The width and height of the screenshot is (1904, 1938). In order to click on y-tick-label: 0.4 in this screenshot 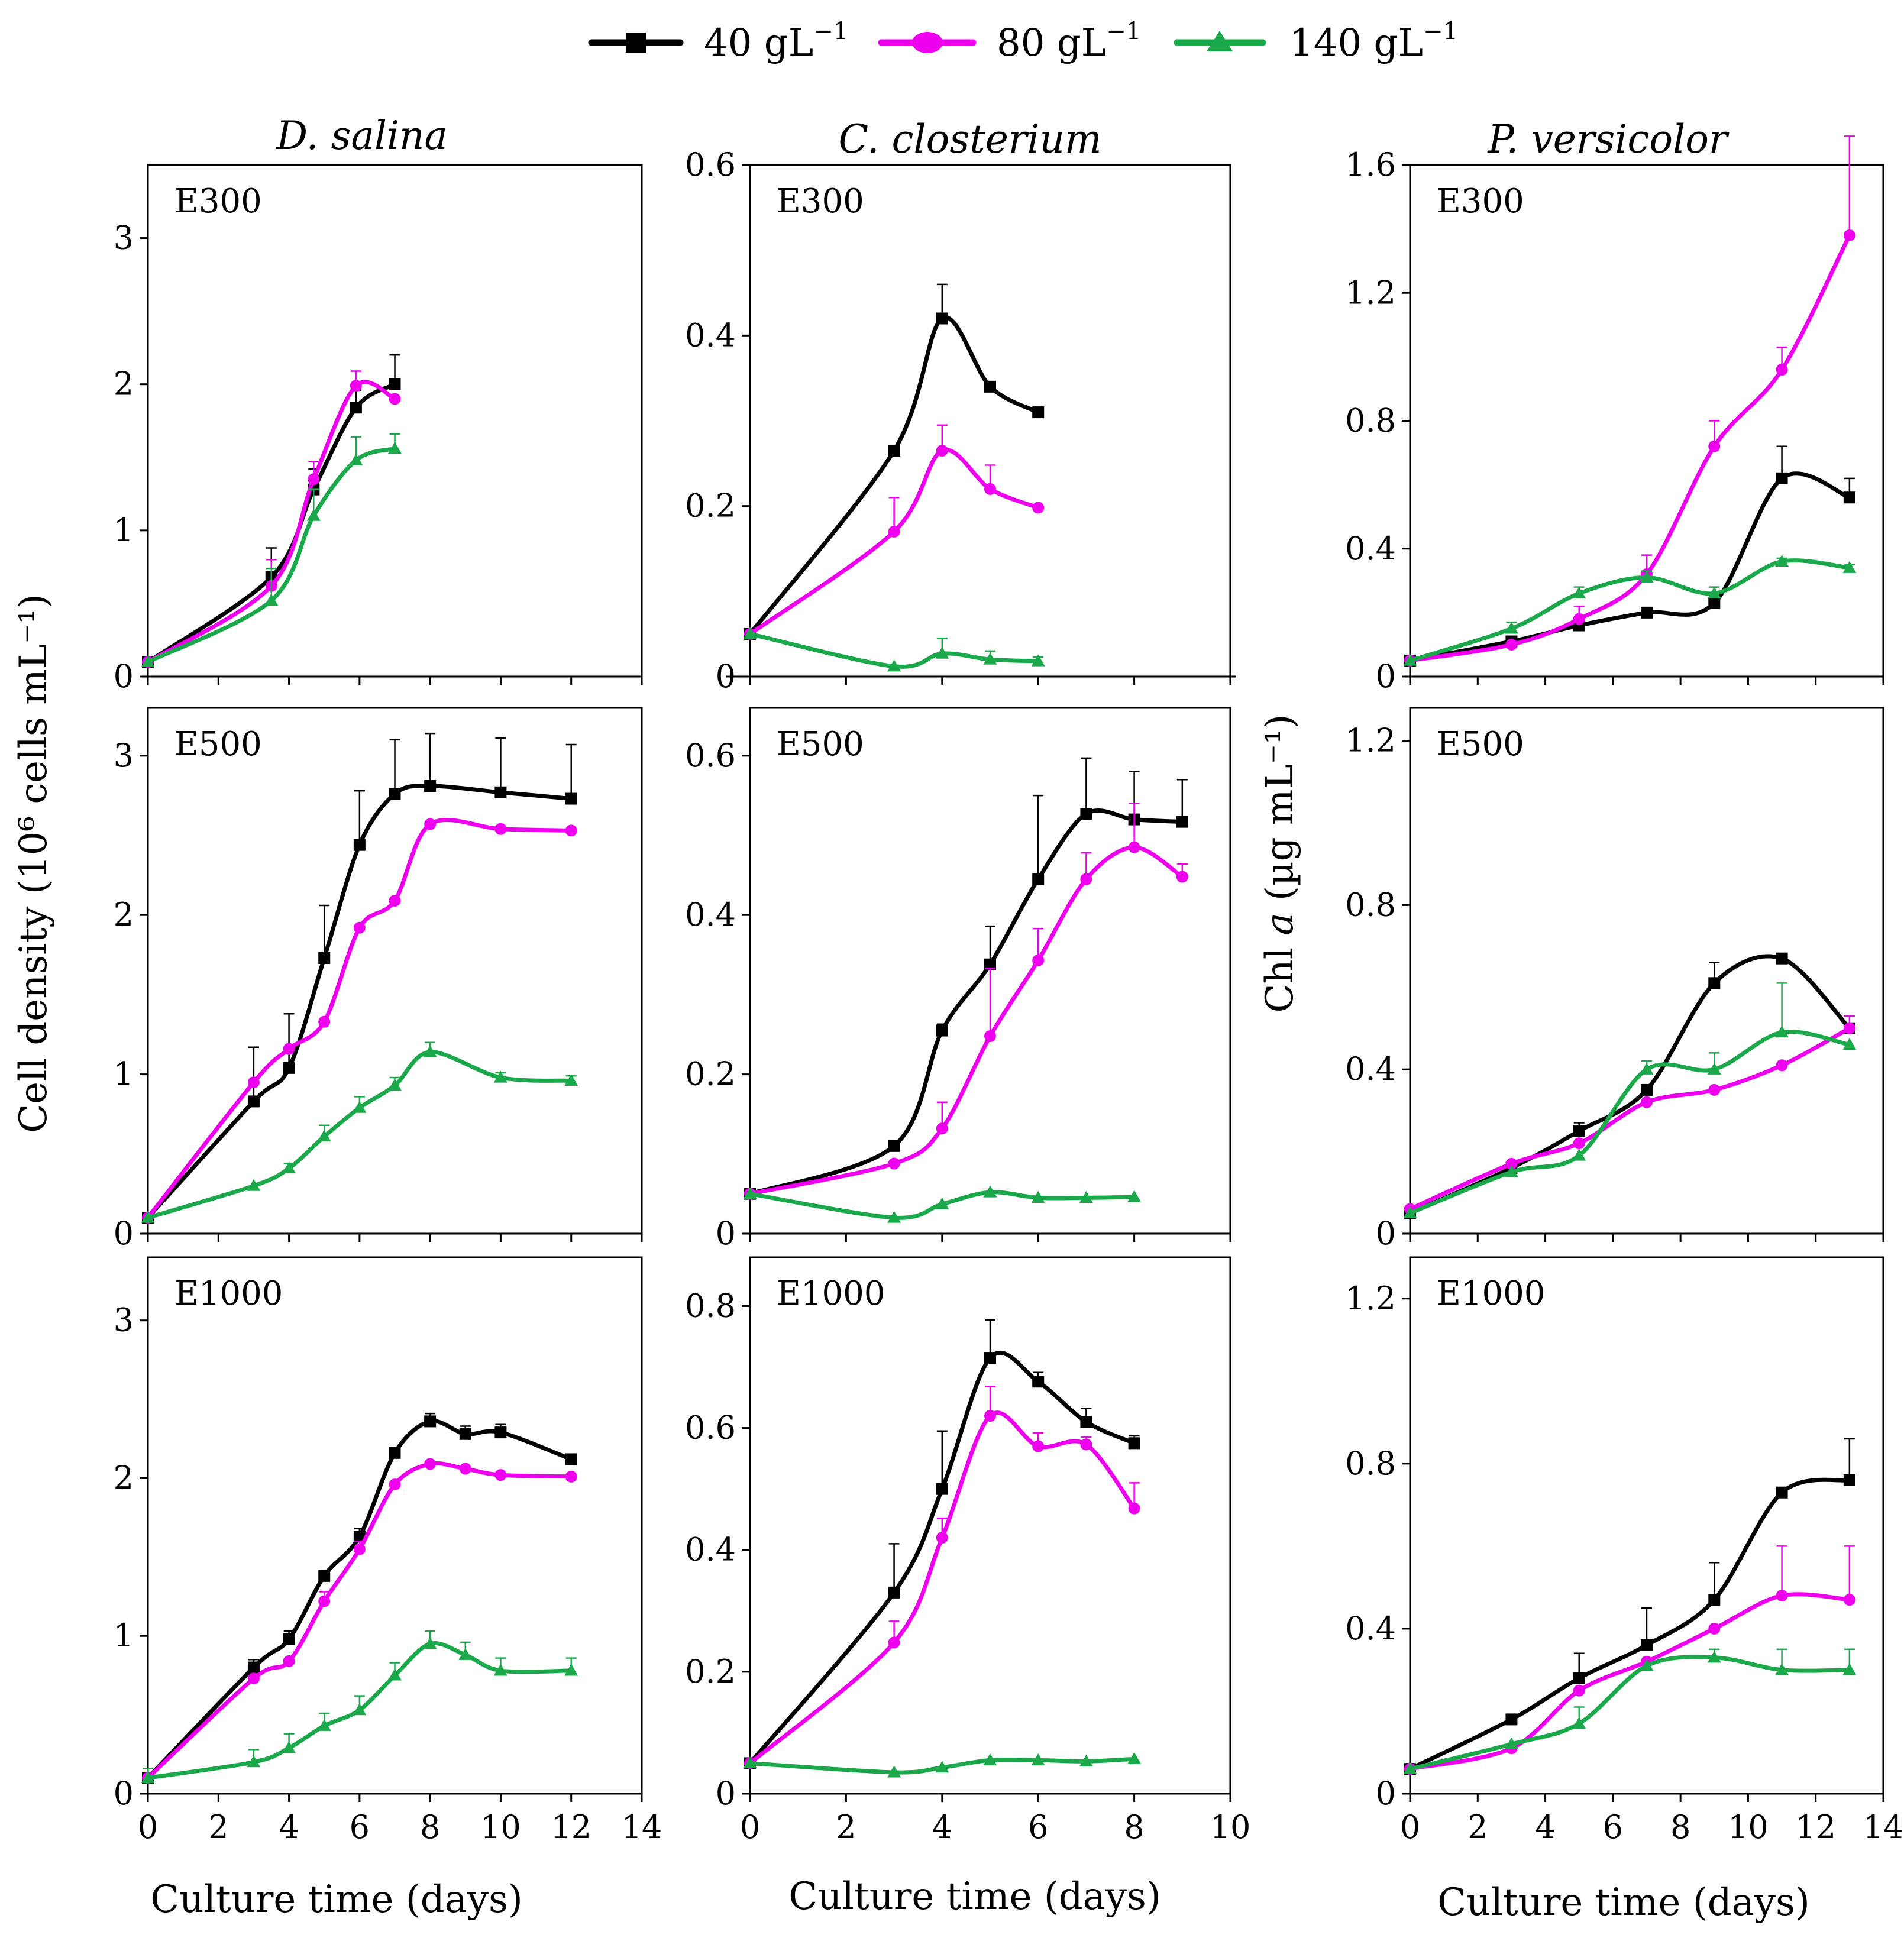, I will do `click(1370, 1069)`.